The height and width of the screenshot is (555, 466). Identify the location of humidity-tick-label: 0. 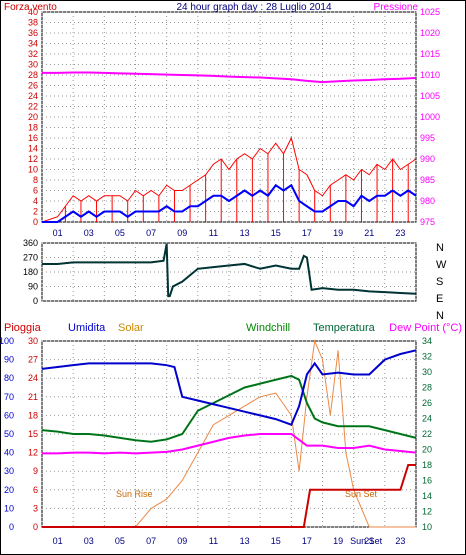
(11, 527).